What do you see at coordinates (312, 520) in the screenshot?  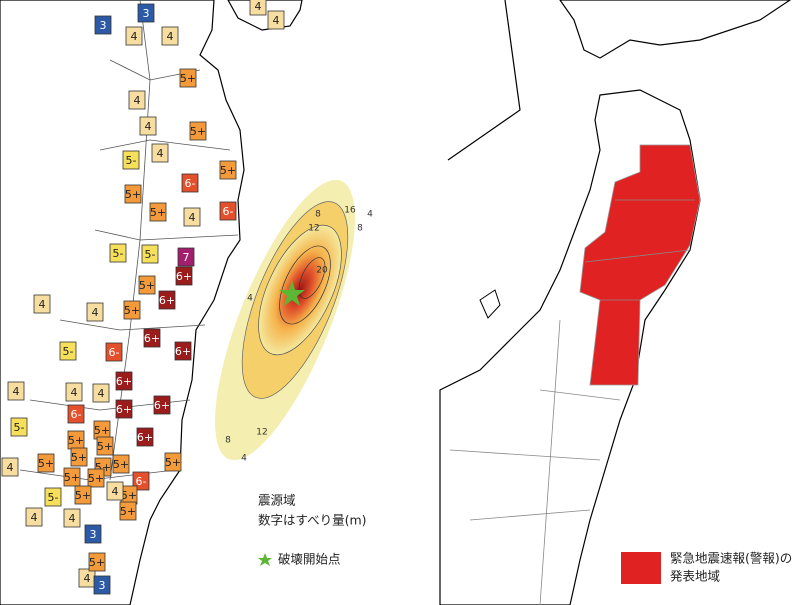 I see `legend-area-desc: 数字はすべり量(m)` at bounding box center [312, 520].